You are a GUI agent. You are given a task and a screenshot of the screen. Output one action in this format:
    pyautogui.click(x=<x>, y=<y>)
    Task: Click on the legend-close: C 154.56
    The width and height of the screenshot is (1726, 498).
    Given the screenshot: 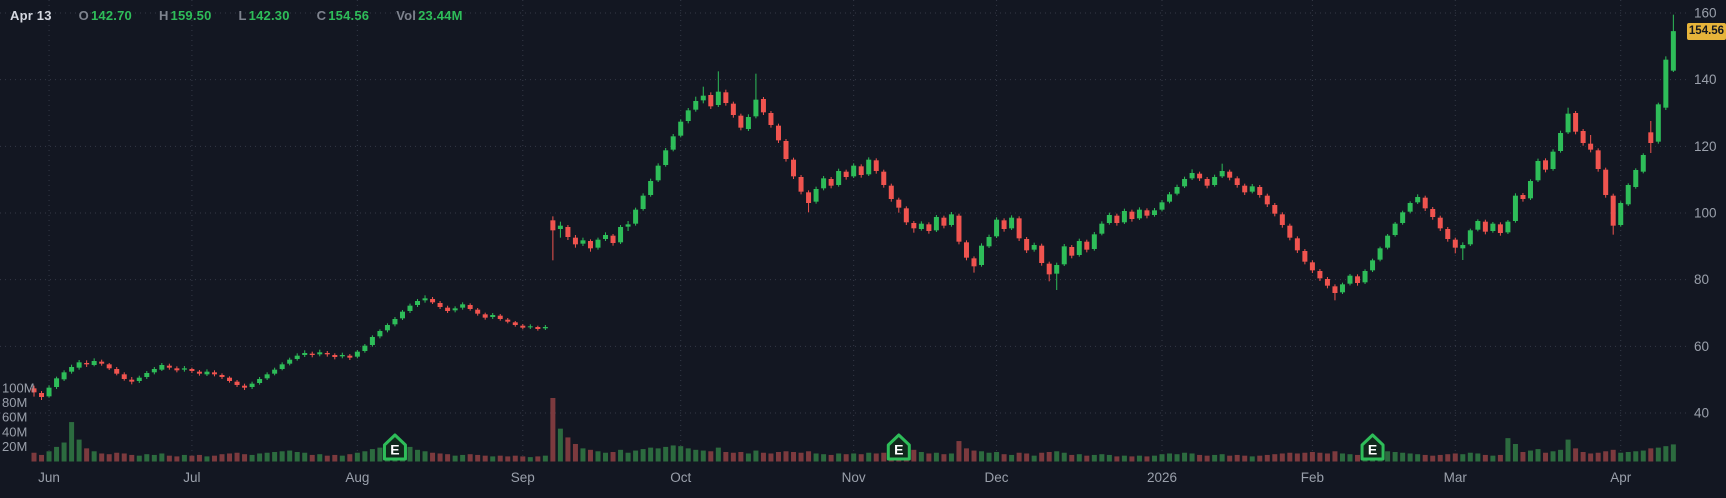 What is the action you would take?
    pyautogui.click(x=343, y=15)
    